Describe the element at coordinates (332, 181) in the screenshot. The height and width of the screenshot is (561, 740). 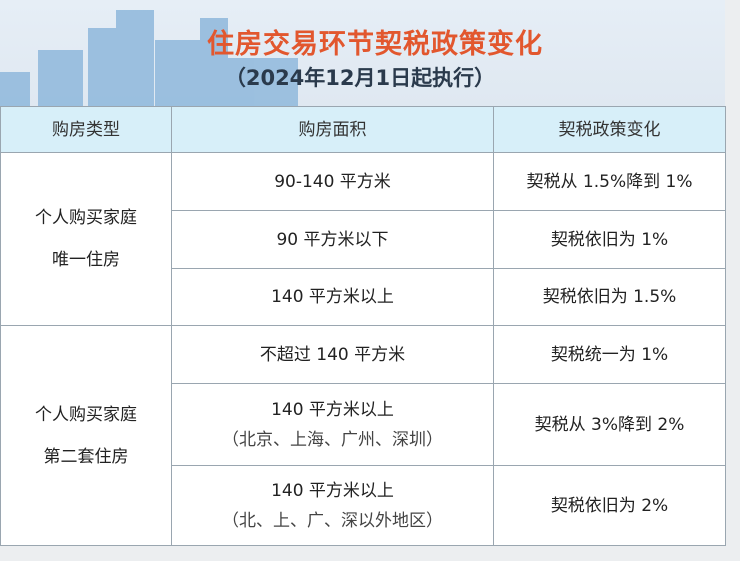
I see `area-cell: 90-140 平方米` at that location.